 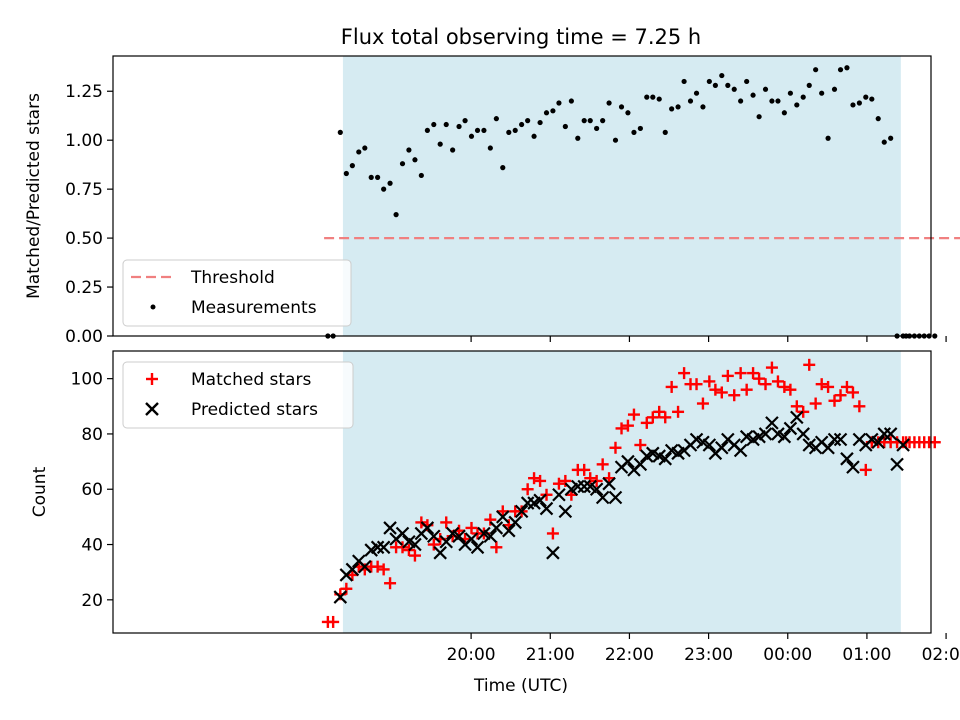 I want to click on bottom-x-tick-label: 02:00, so click(x=941, y=655).